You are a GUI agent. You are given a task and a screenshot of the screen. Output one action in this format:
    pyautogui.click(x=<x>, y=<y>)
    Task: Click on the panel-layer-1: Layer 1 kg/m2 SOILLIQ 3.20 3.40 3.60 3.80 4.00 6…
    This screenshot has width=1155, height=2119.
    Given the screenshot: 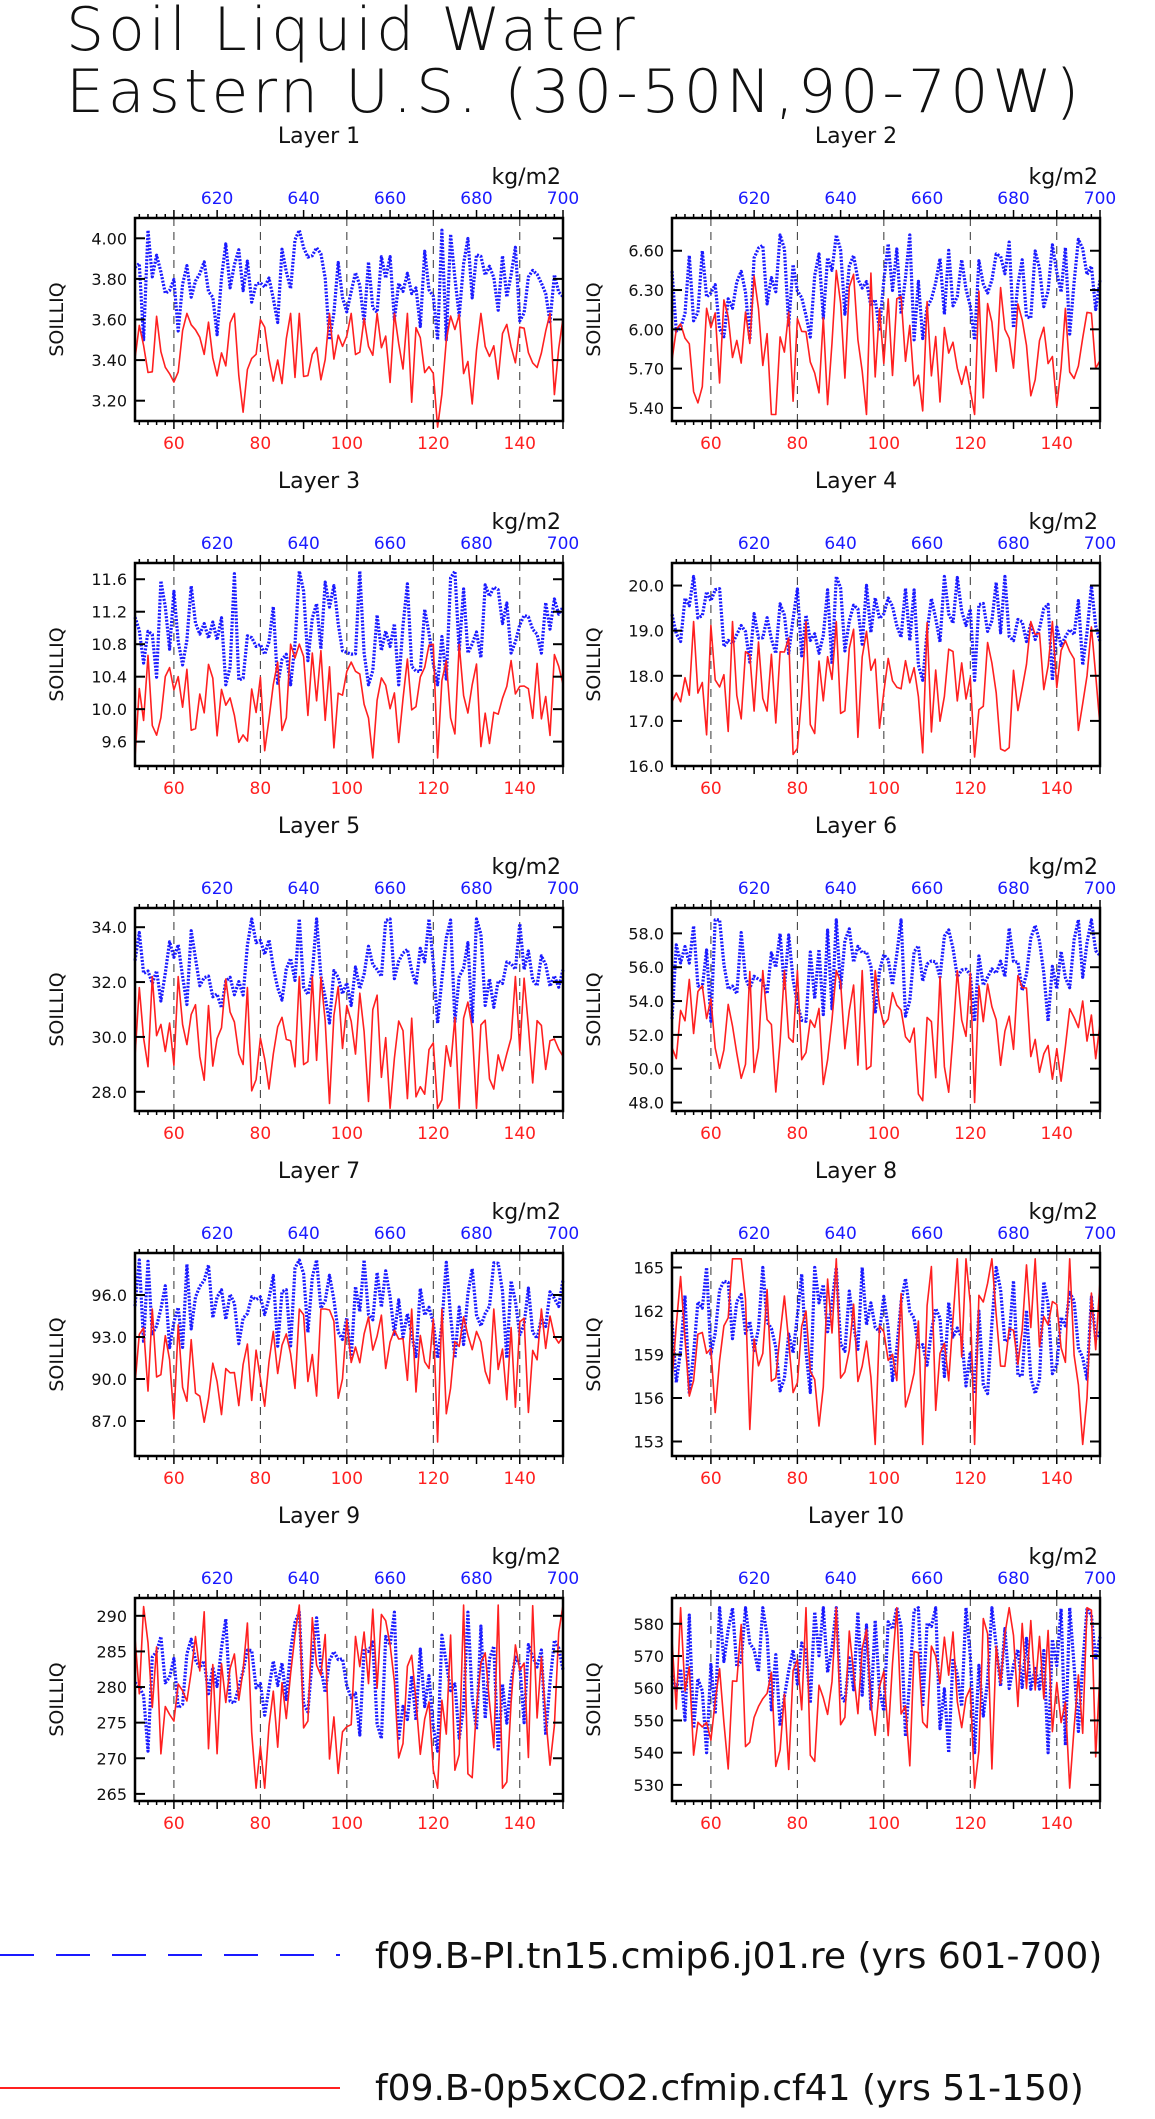 What is the action you would take?
    pyautogui.click(x=312, y=289)
    